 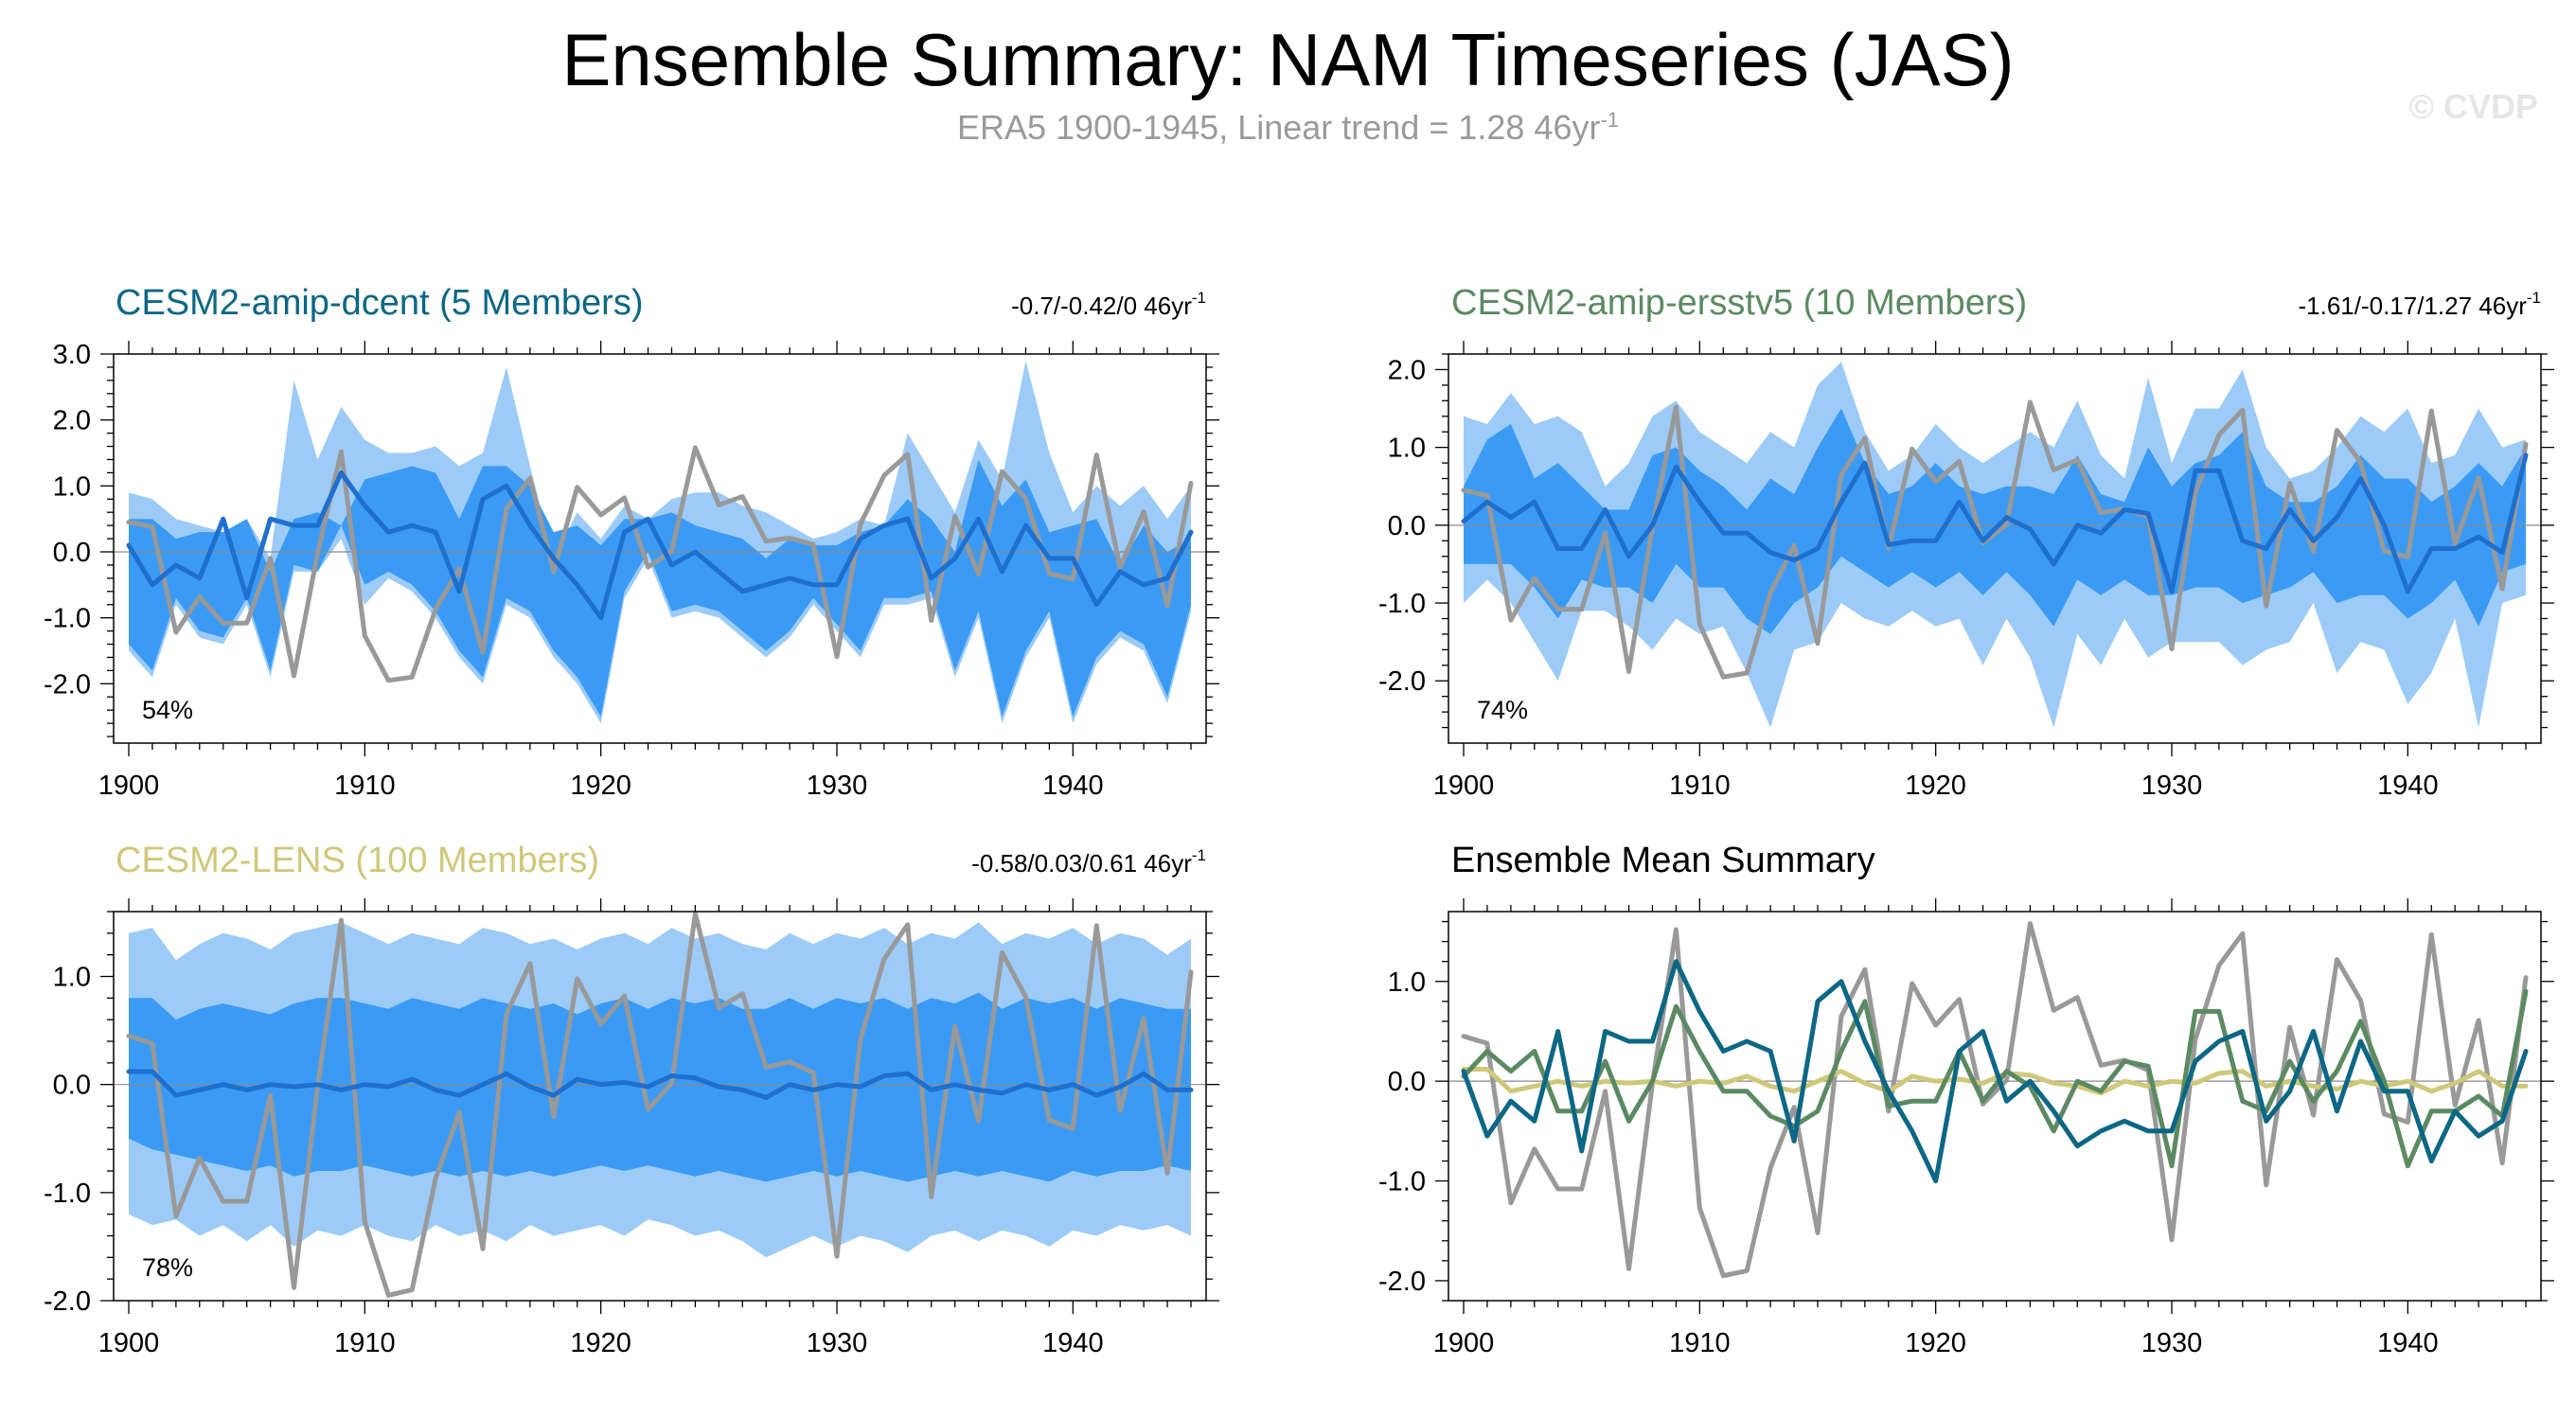 What do you see at coordinates (357, 860) in the screenshot?
I see `panel-title: CESM2-LENS (100 Members)` at bounding box center [357, 860].